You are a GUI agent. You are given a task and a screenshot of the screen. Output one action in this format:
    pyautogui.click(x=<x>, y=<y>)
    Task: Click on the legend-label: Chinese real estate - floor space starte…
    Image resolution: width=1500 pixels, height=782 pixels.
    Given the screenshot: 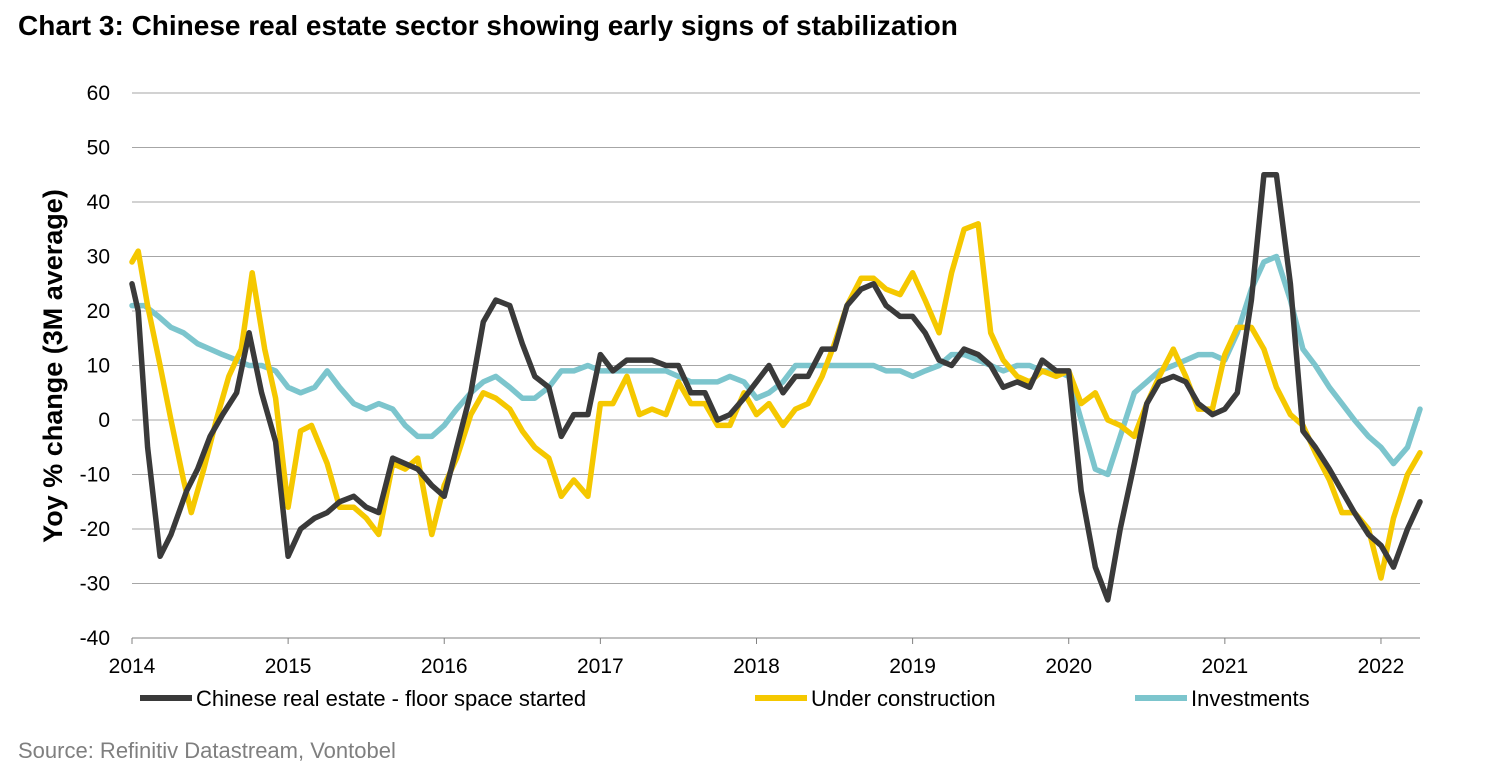 What is the action you would take?
    pyautogui.click(x=391, y=698)
    